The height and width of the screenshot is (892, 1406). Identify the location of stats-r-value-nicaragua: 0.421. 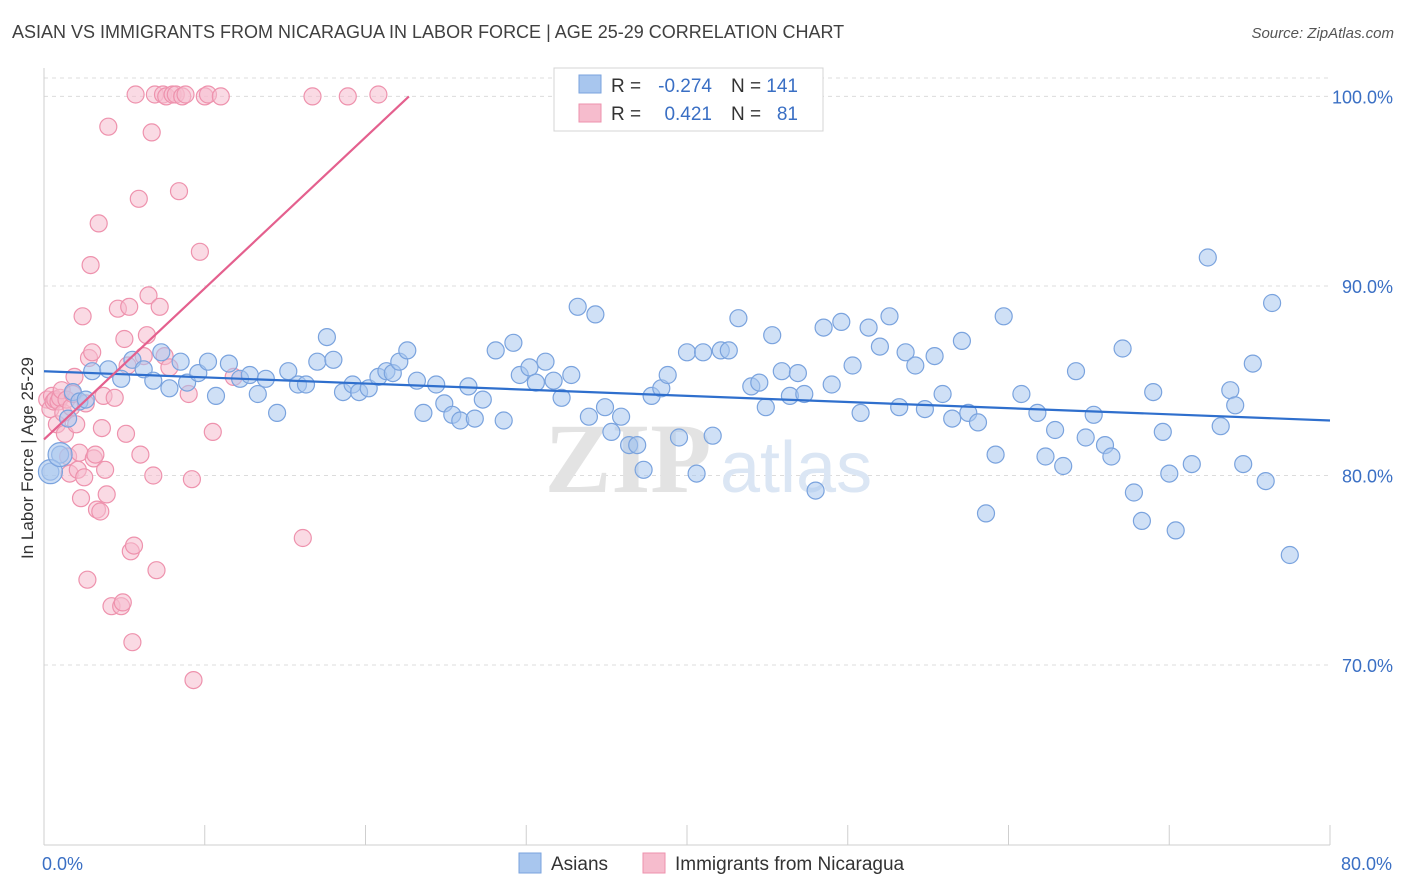
(688, 114).